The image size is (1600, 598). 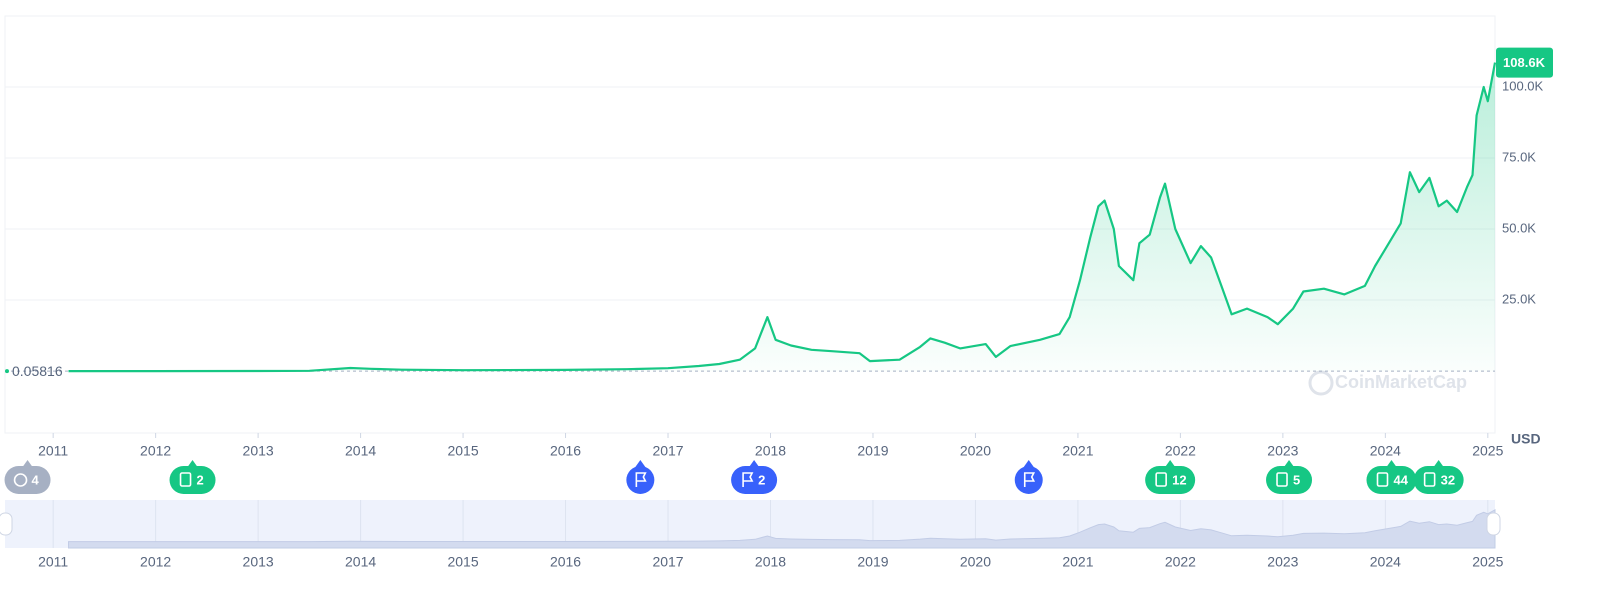 What do you see at coordinates (975, 562) in the screenshot?
I see `navigator-tick-label: 2020` at bounding box center [975, 562].